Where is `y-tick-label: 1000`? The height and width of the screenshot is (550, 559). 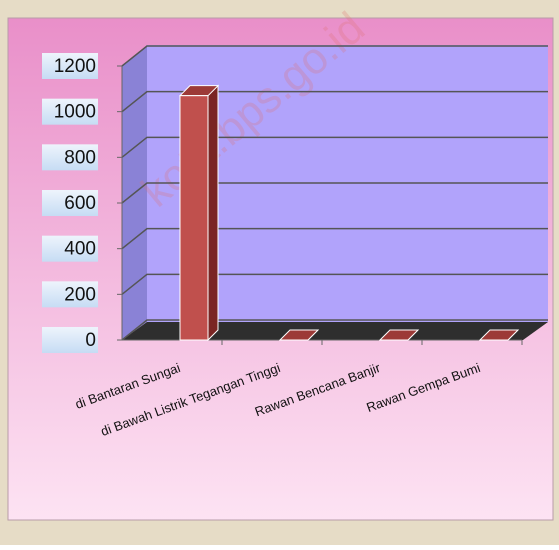 y-tick-label: 1000 is located at coordinates (75, 112).